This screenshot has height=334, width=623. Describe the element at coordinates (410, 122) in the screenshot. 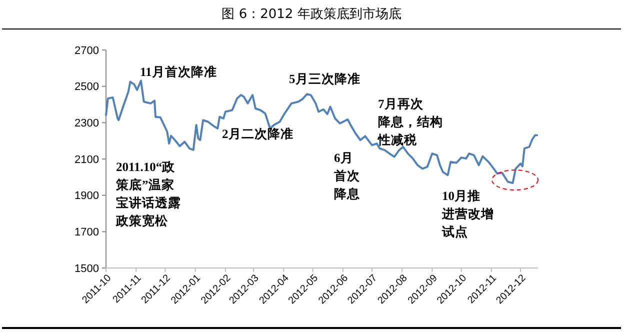

I see `annotation: 7月再次降息，结构性减税` at that location.